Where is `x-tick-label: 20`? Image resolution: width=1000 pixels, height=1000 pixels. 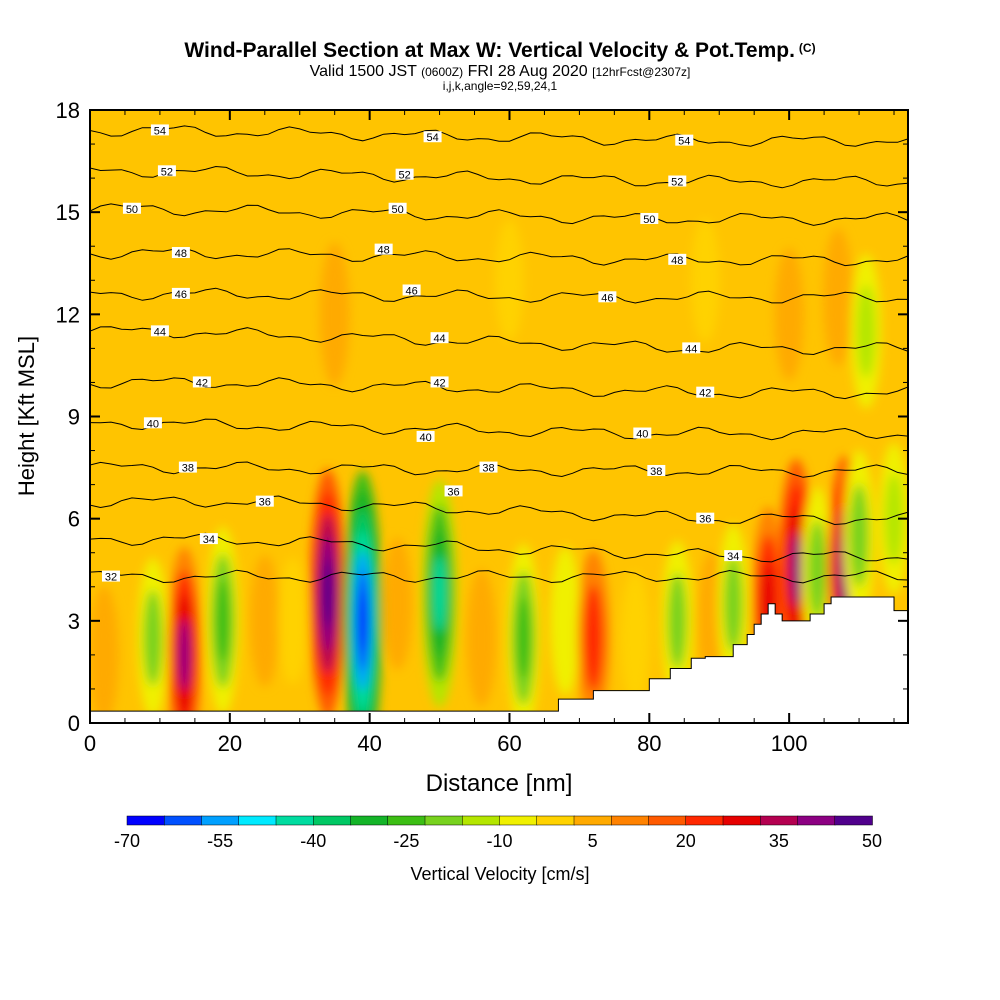 x-tick-label: 20 is located at coordinates (230, 743).